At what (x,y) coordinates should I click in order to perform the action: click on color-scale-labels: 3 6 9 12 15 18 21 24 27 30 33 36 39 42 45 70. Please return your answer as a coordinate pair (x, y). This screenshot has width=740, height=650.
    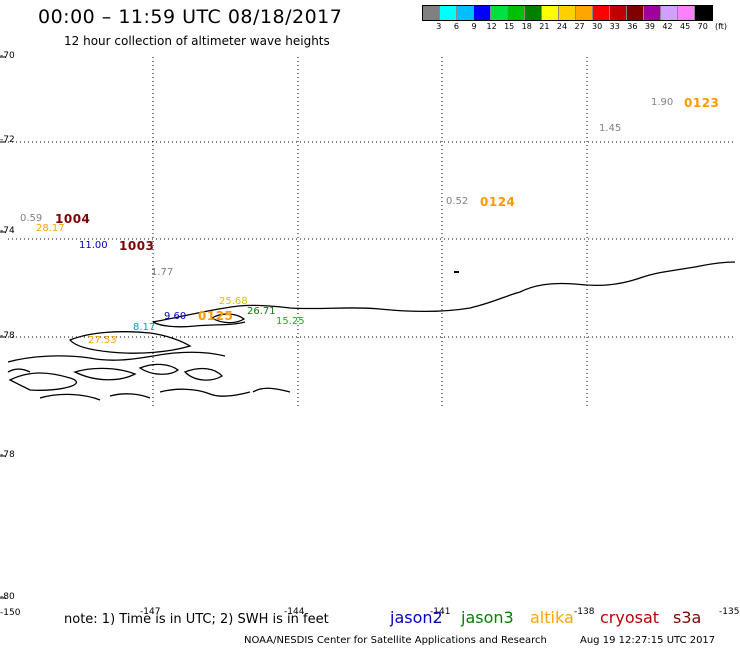
    Looking at the image, I should click on (567, 26).